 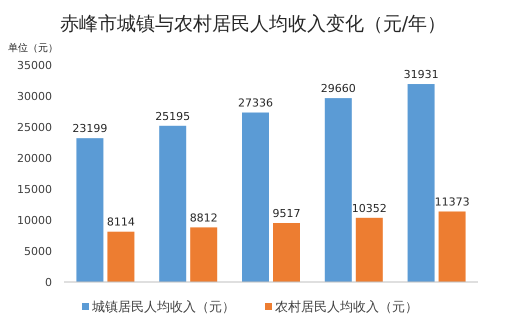 What do you see at coordinates (369, 208) in the screenshot?
I see `data-label: 10352` at bounding box center [369, 208].